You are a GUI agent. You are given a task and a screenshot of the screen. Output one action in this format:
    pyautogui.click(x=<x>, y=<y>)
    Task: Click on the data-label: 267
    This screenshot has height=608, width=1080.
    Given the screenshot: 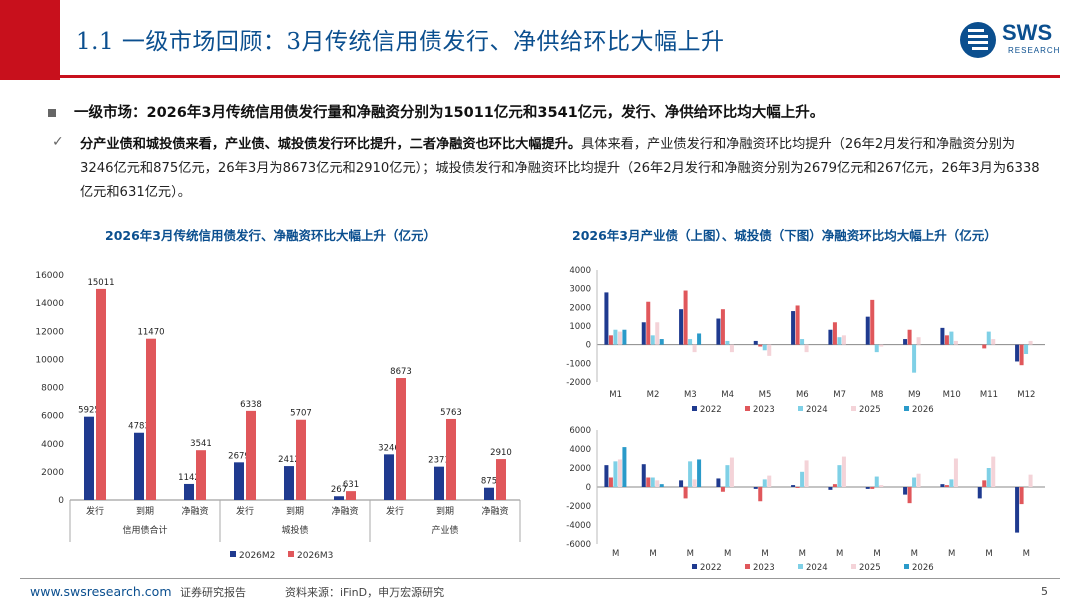 What is the action you would take?
    pyautogui.click(x=339, y=490)
    